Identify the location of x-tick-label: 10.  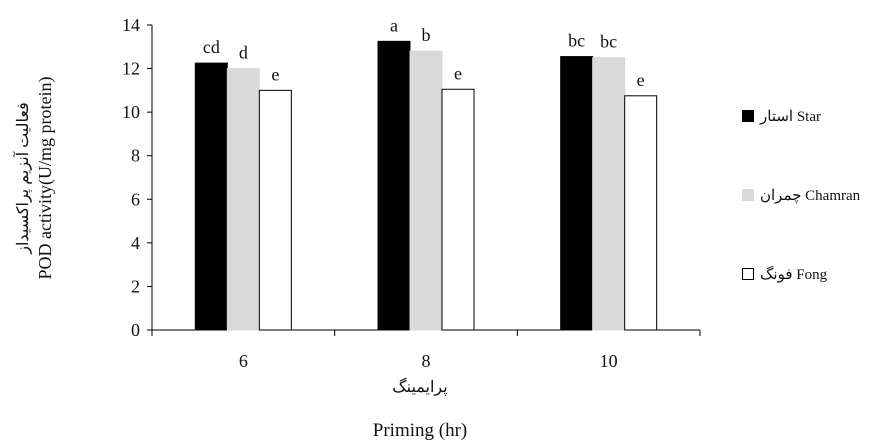
(609, 361).